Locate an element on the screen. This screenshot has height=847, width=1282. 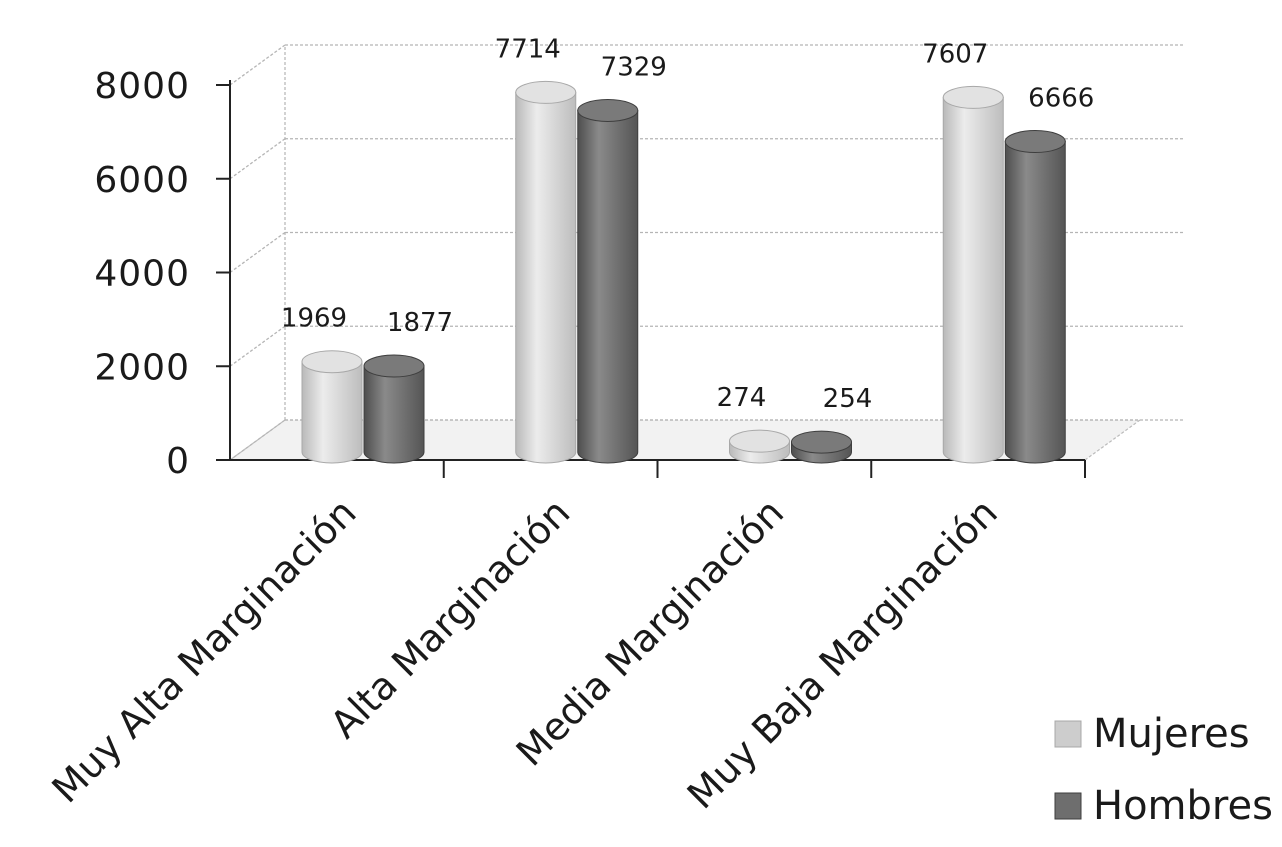
y-tick-label: 6000 is located at coordinates (142, 180).